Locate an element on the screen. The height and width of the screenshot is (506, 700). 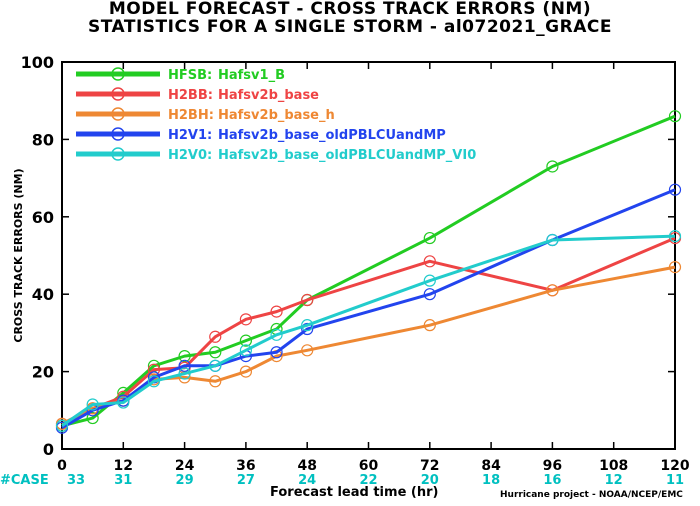
case-count: 20 is located at coordinates (430, 480).